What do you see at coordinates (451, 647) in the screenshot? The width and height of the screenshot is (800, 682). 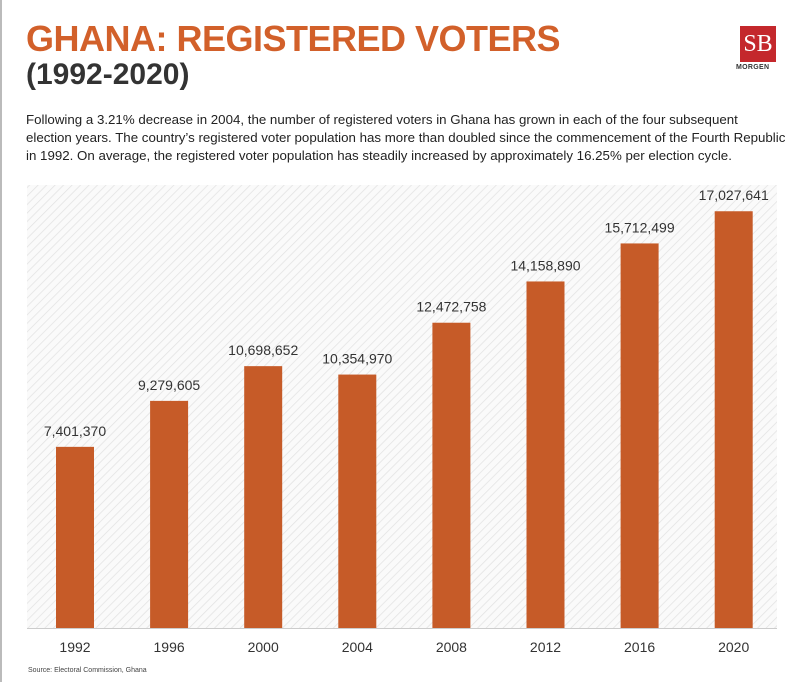 I see `x-tick-label: 2008` at bounding box center [451, 647].